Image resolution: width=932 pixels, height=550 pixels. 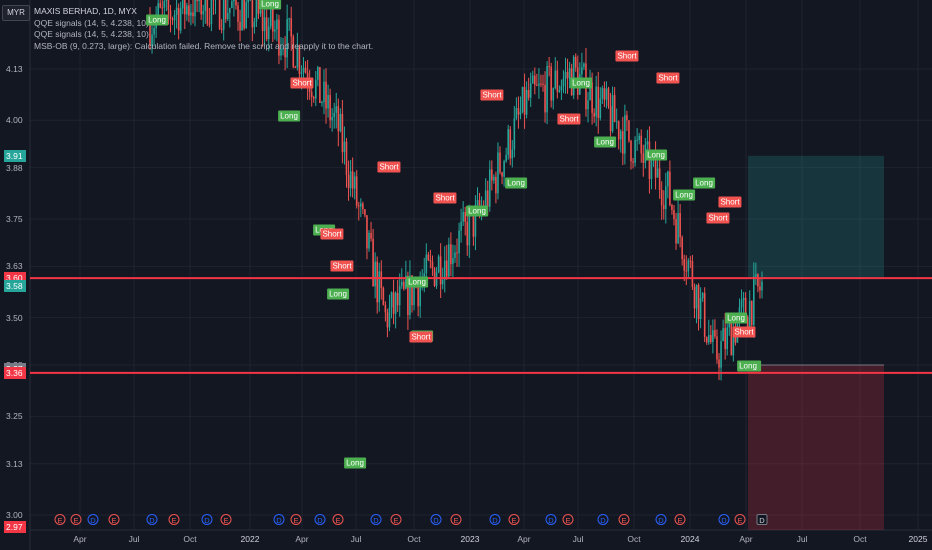 What do you see at coordinates (816, 342) in the screenshot?
I see `position-zones` at bounding box center [816, 342].